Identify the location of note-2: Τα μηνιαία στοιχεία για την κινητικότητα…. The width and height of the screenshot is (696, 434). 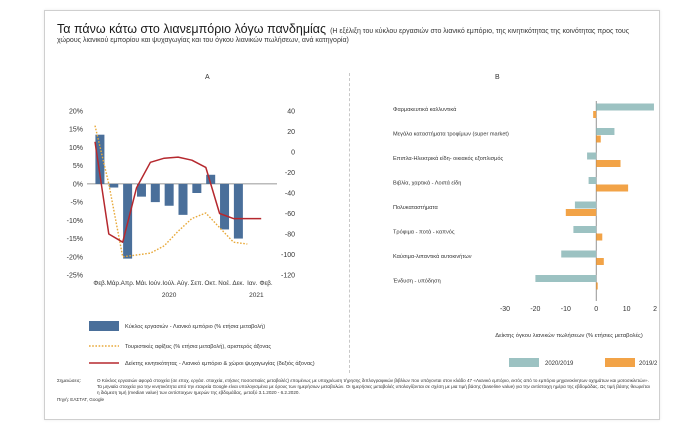
(373, 390).